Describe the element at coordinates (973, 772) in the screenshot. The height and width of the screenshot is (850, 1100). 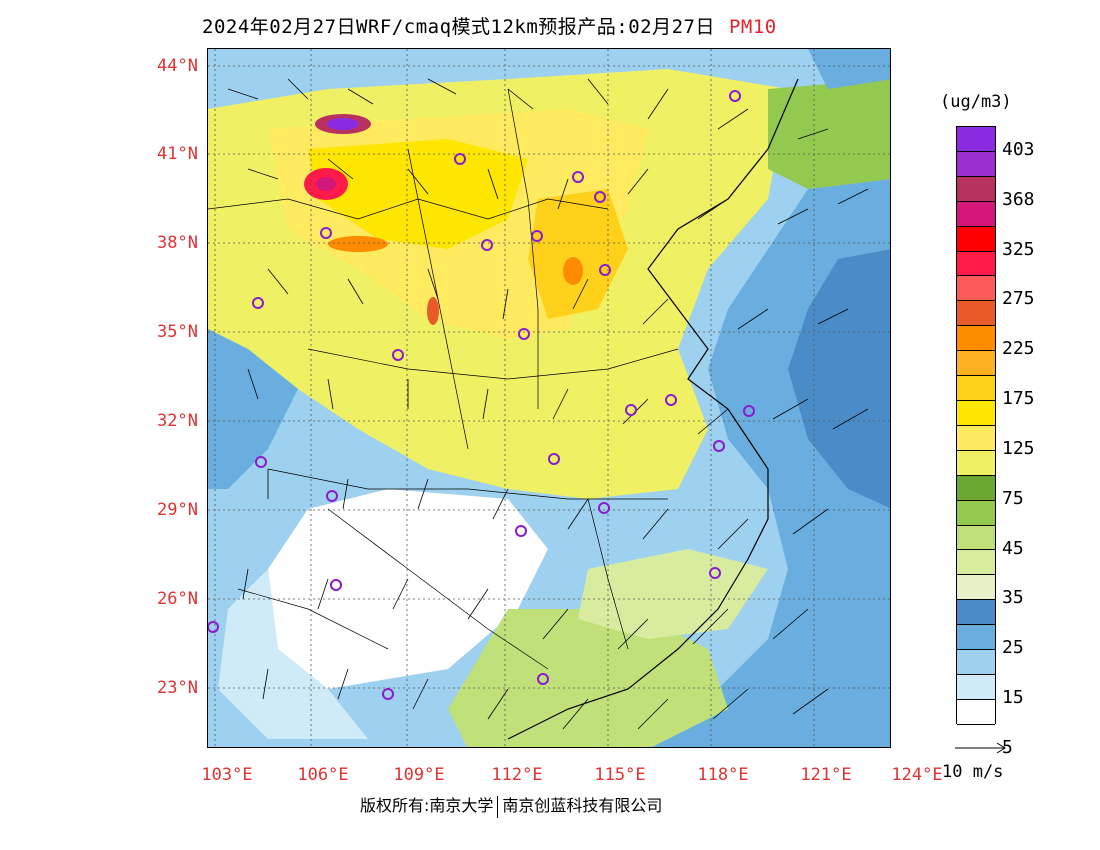
I see `wind-reference-label: 10 m/s` at that location.